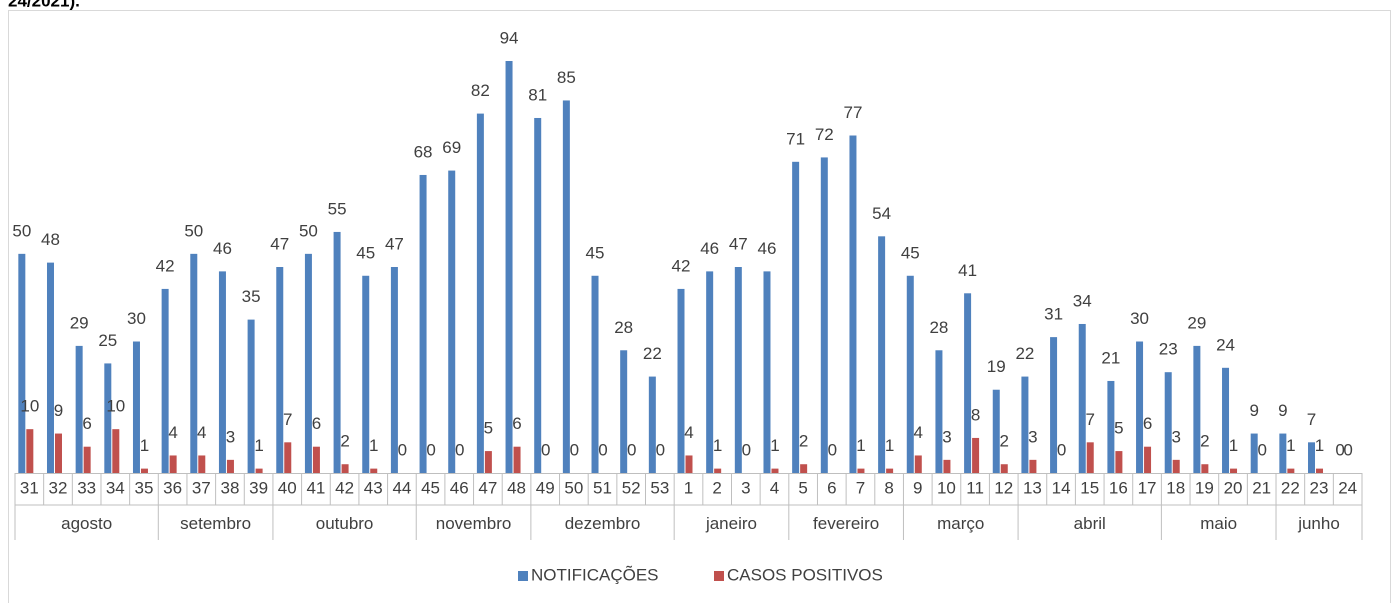 The image size is (1392, 603). Describe the element at coordinates (58, 410) in the screenshot. I see `data-label: 9` at that location.